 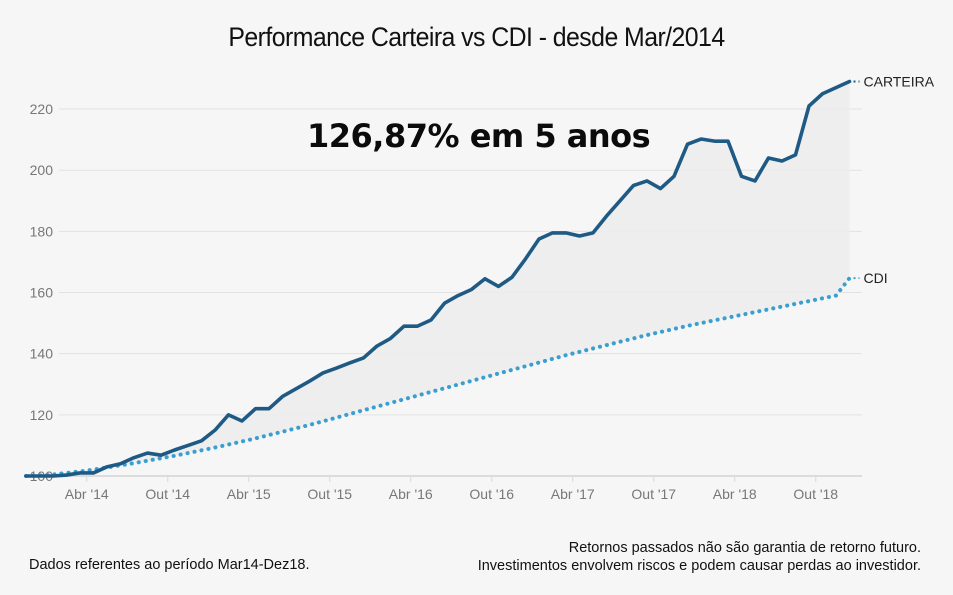 What do you see at coordinates (573, 494) in the screenshot?
I see `x-tick-label: Abr '17` at bounding box center [573, 494].